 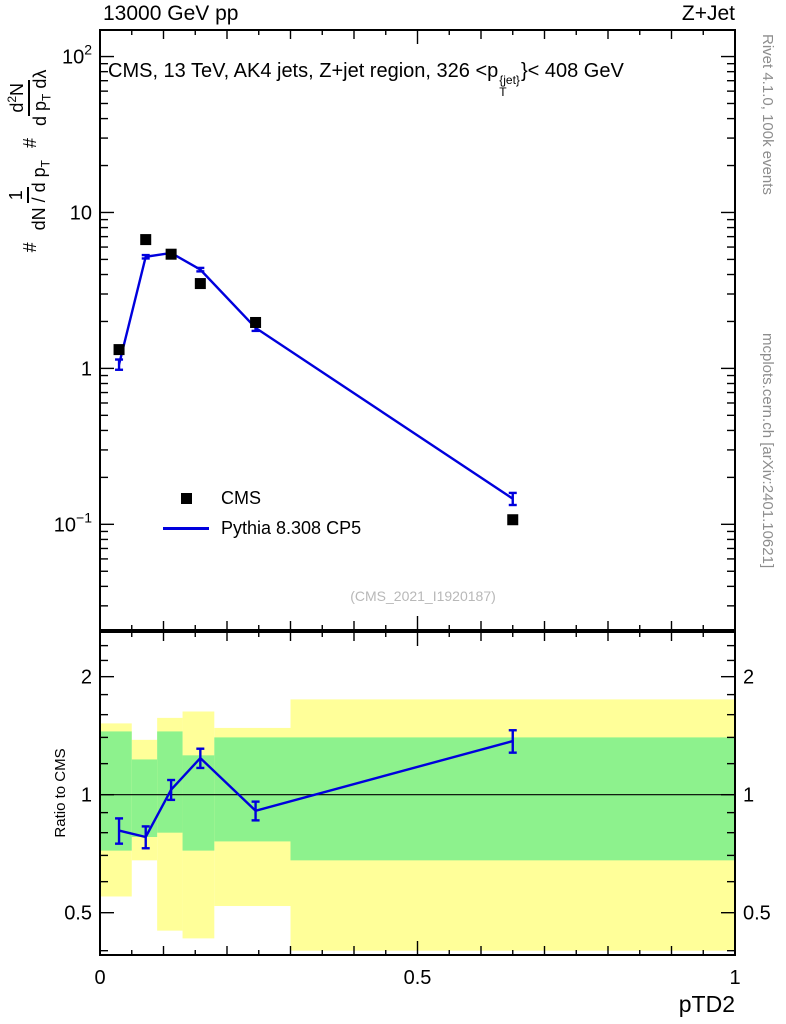 I want to click on annotation-suffix: }< 408 GeV, so click(x=572, y=71).